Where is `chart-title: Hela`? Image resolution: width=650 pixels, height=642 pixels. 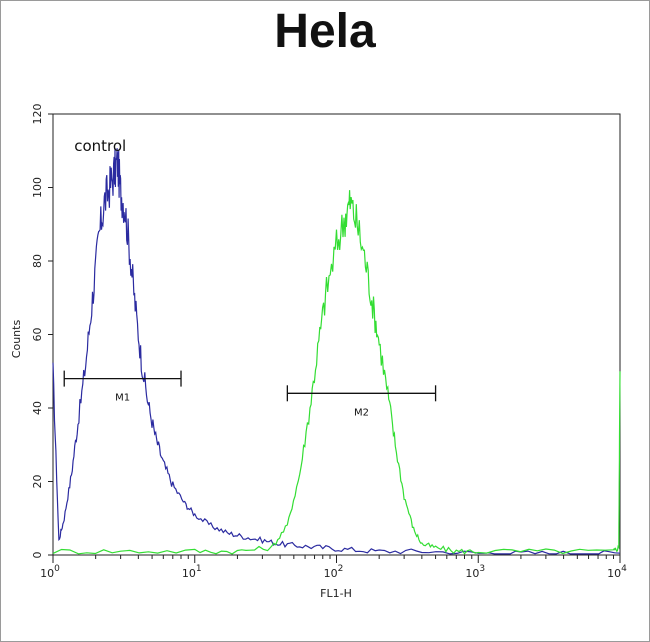 chart-title: Hela is located at coordinates (325, 31).